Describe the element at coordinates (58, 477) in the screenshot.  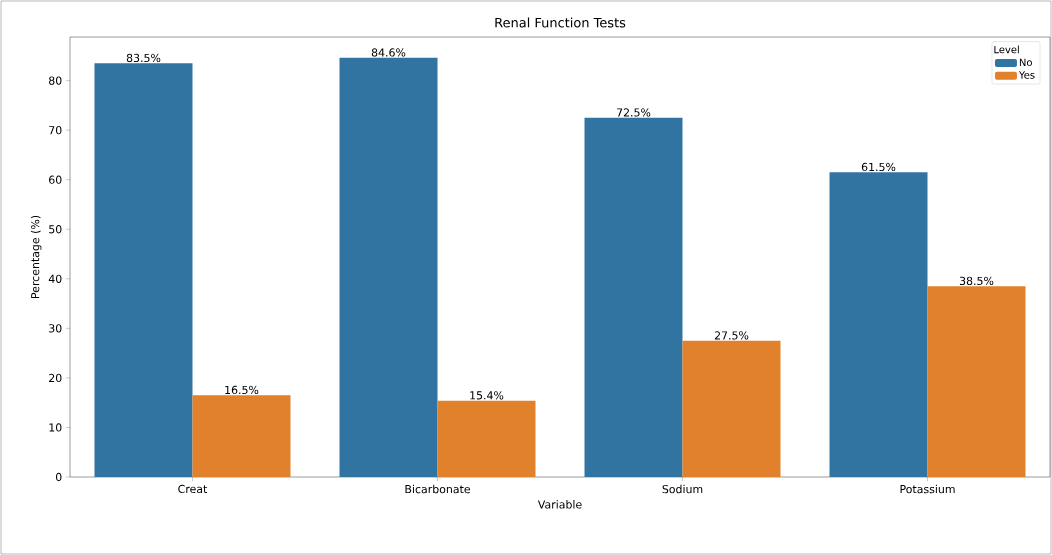
I see `y-tick-label: 0` at that location.